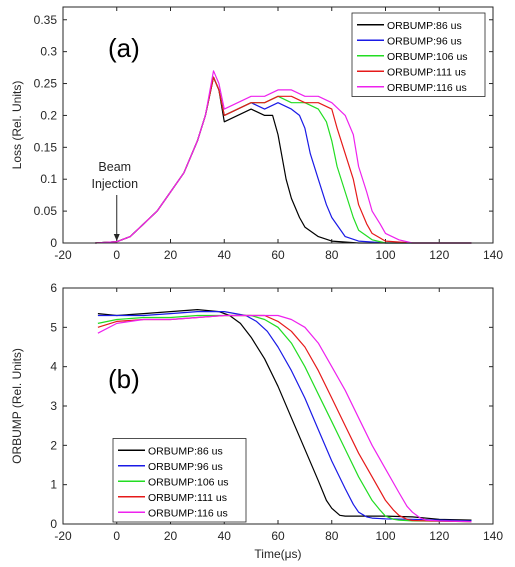 The width and height of the screenshot is (515, 567). Describe the element at coordinates (17, 125) in the screenshot. I see `panel-a-y-axis-label: Loss (Rel. Units)` at that location.